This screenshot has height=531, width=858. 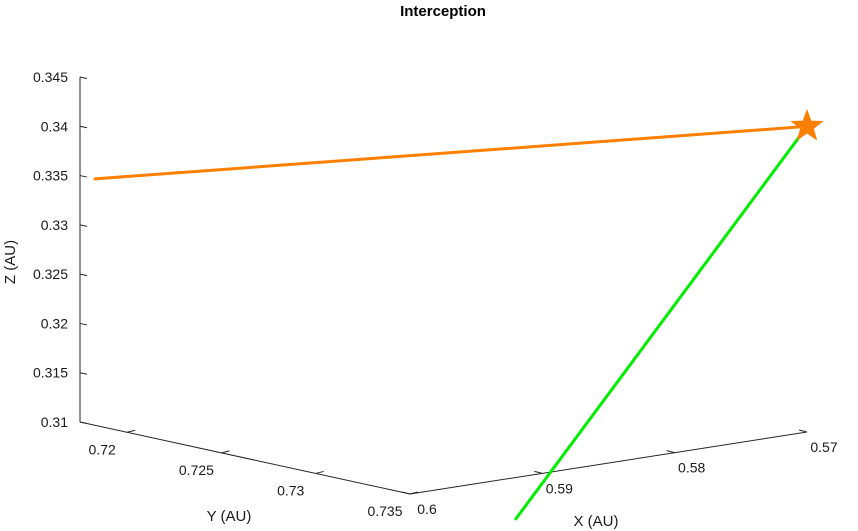 I want to click on z-axis-label: Z (AU), so click(x=10, y=262).